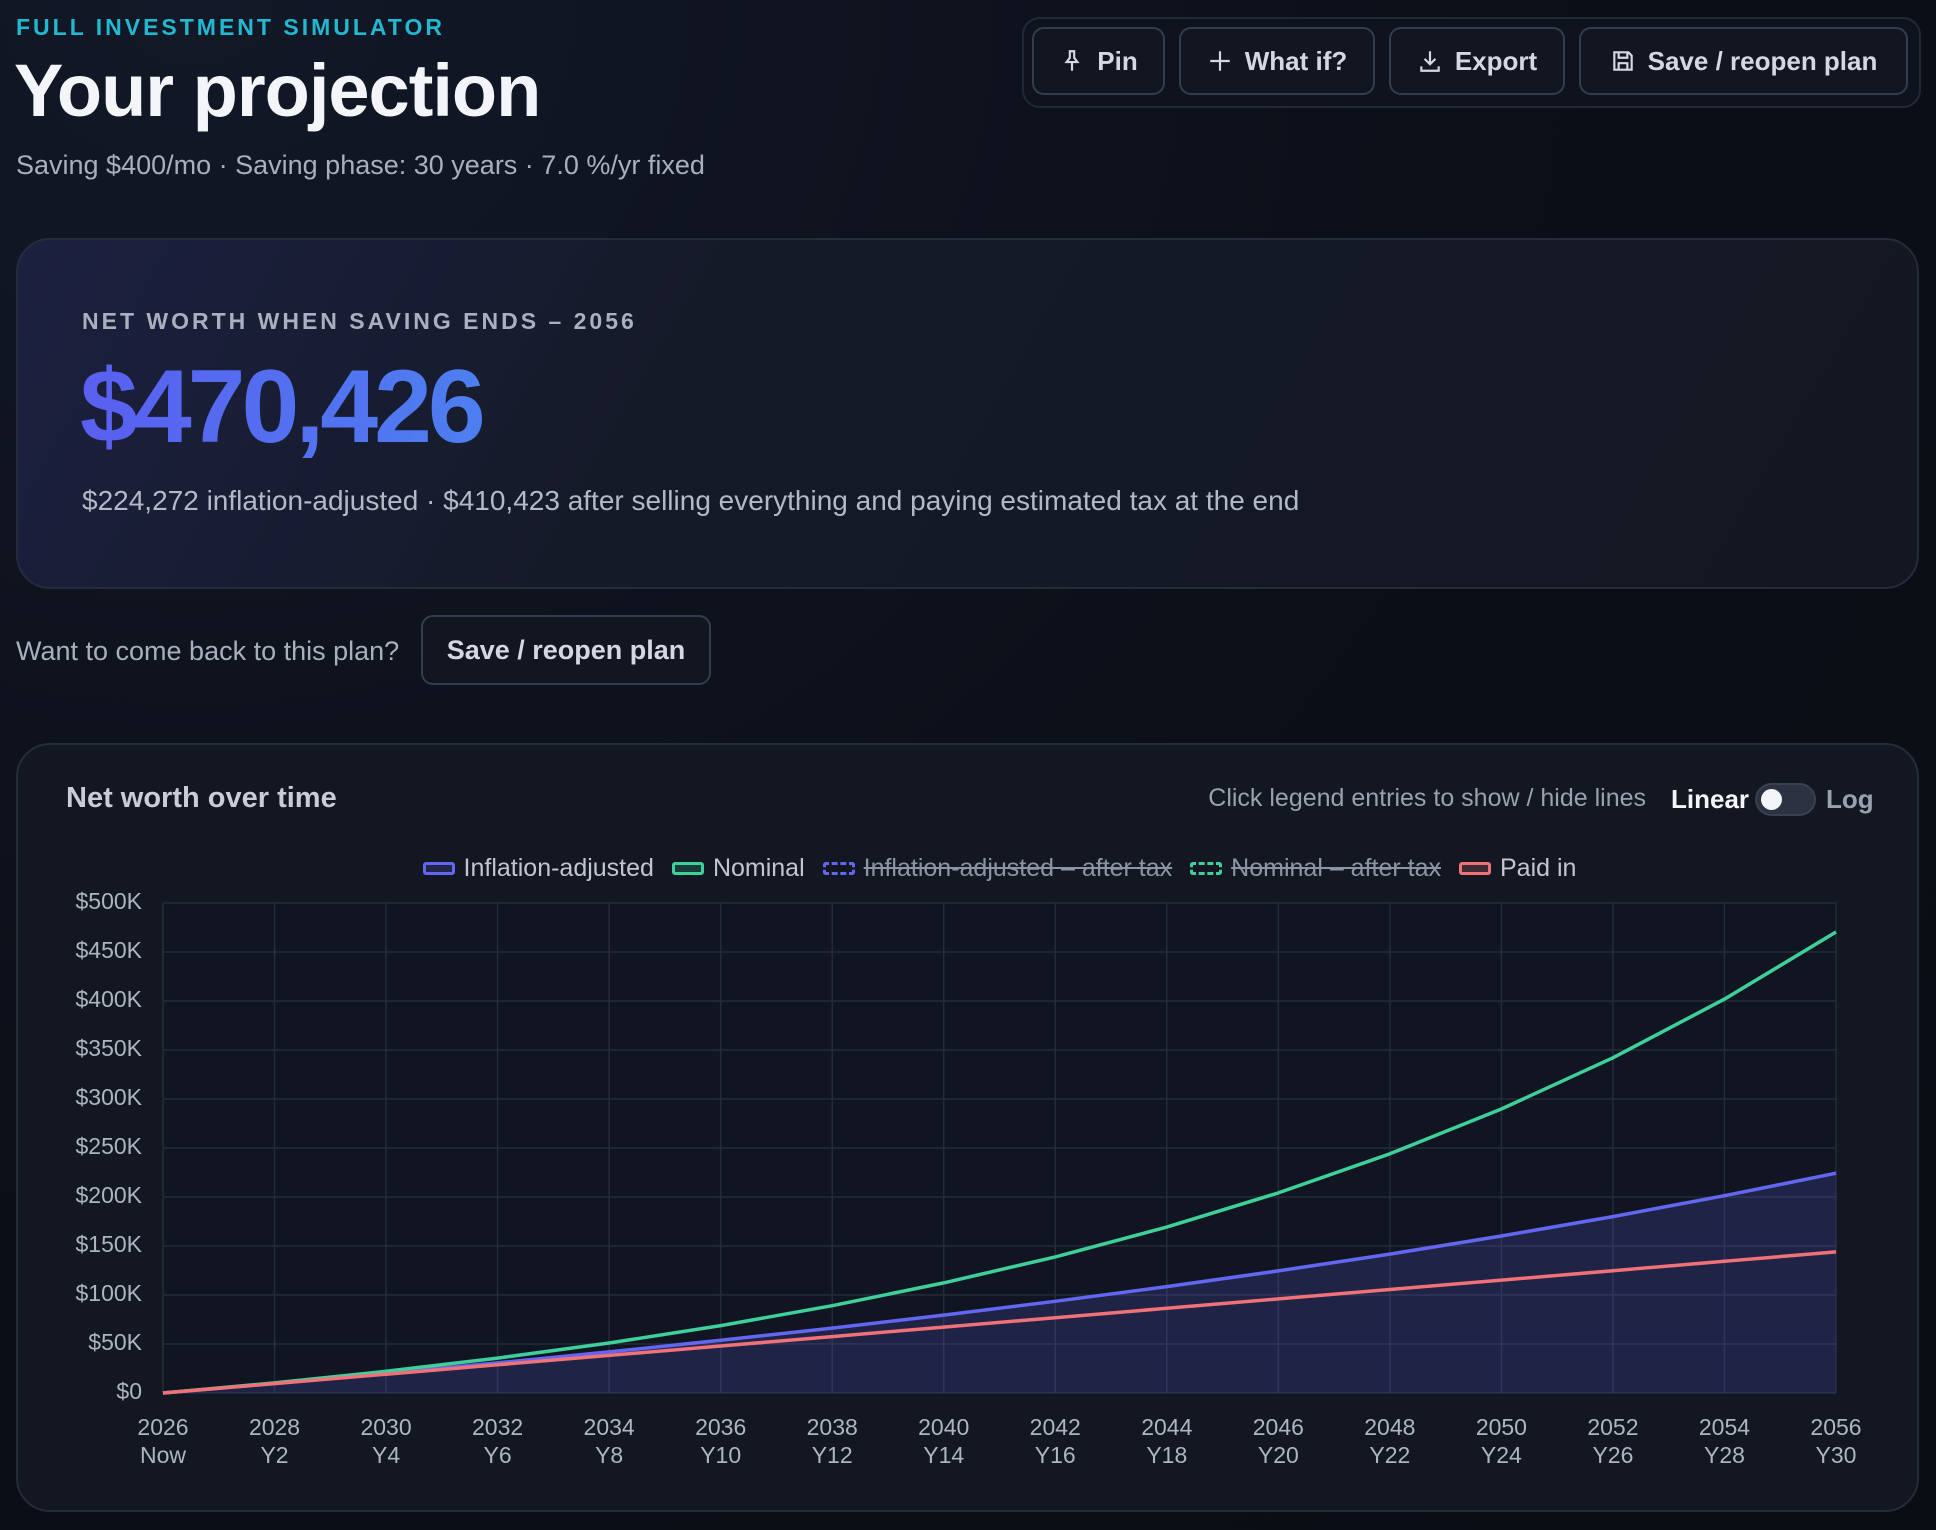 This screenshot has width=1936, height=1530. I want to click on x-tick-sublabel: Y26, so click(1612, 1455).